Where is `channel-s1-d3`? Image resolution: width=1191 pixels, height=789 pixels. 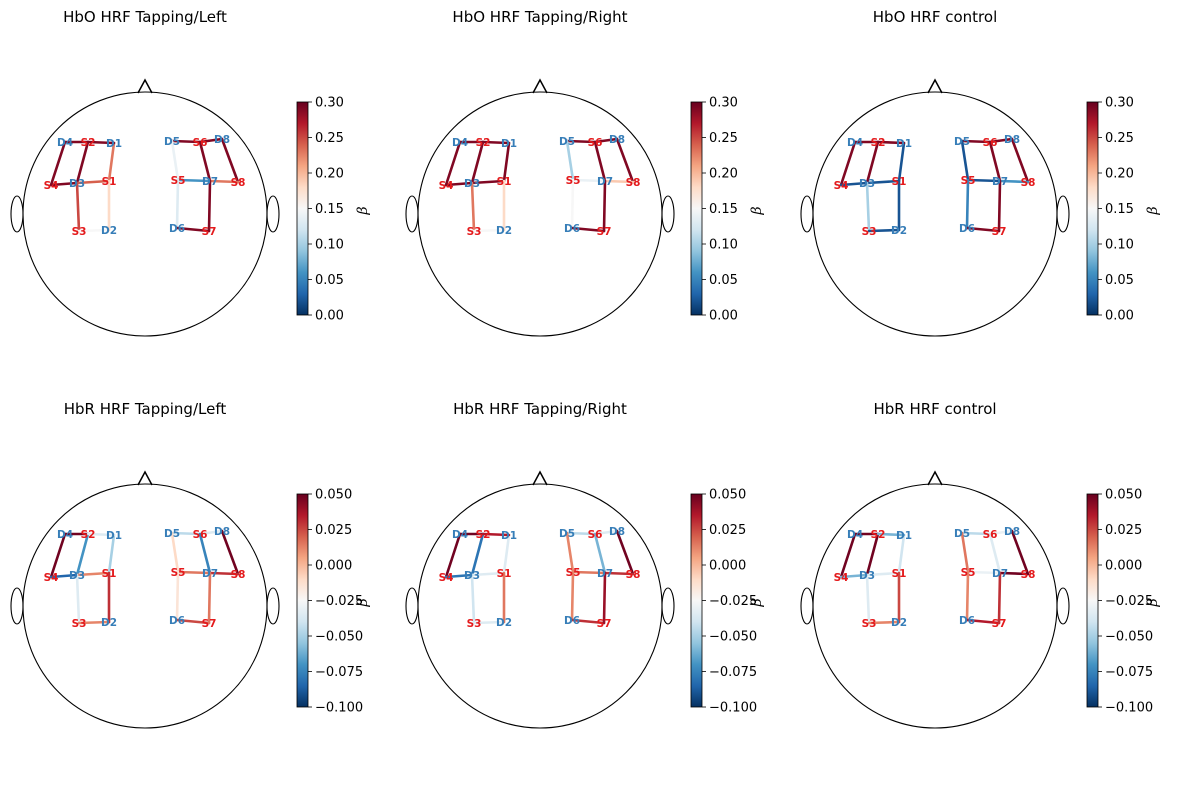
channel-s1-d3 is located at coordinates (488, 182).